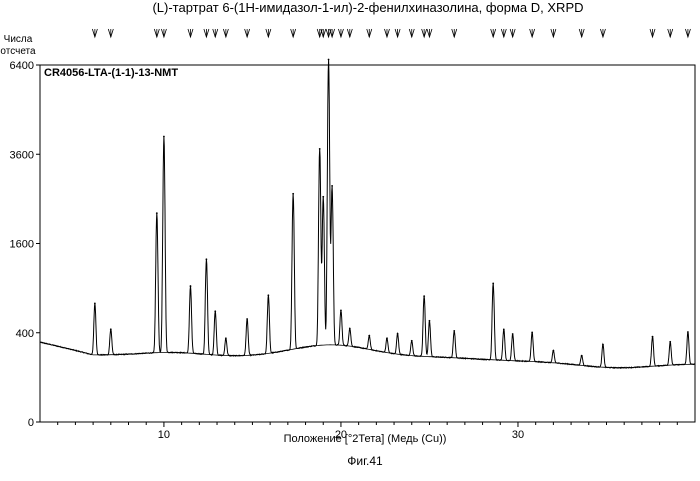  I want to click on y-tick-label: 0, so click(31, 423).